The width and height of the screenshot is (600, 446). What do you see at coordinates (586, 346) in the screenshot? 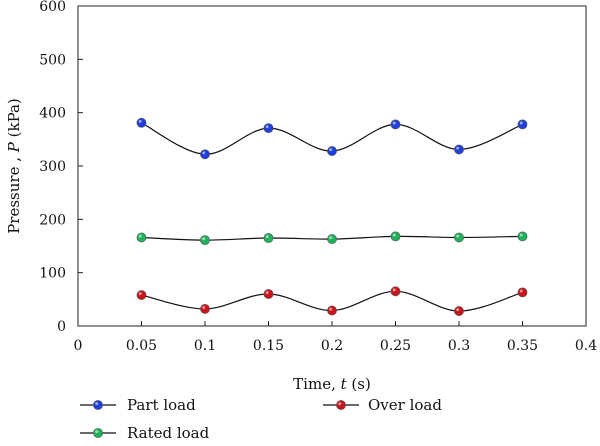
I see `x-tick-label: 0.4` at bounding box center [586, 346].